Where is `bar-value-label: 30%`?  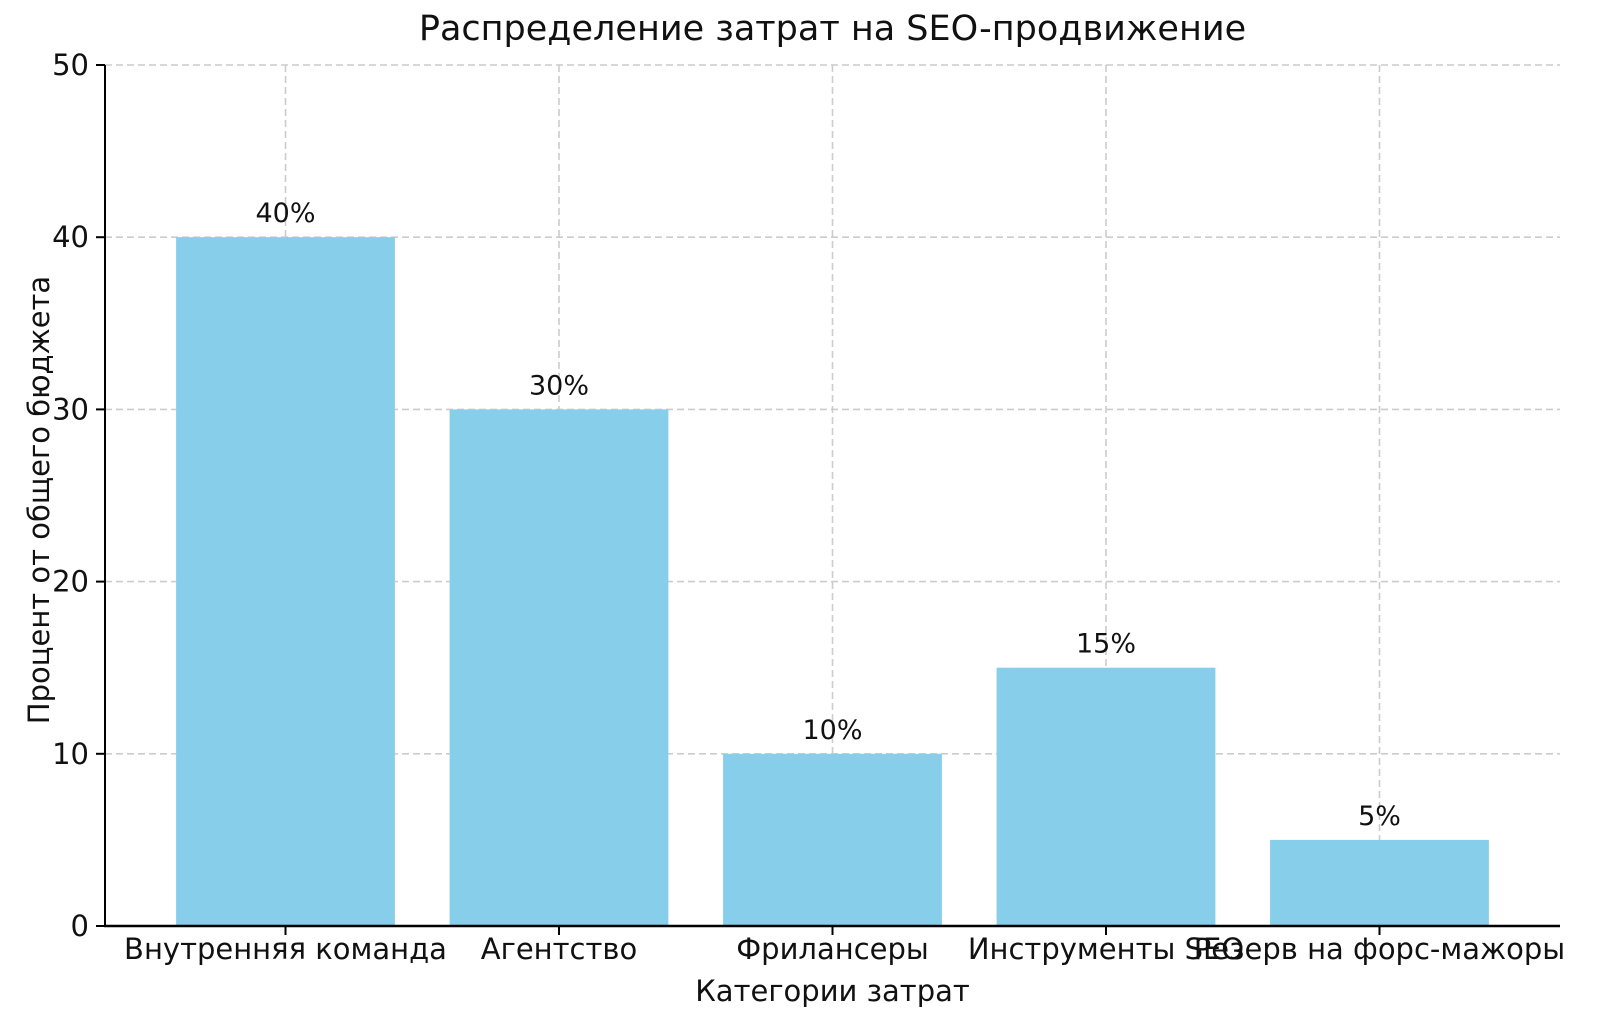
bar-value-label: 30% is located at coordinates (559, 385).